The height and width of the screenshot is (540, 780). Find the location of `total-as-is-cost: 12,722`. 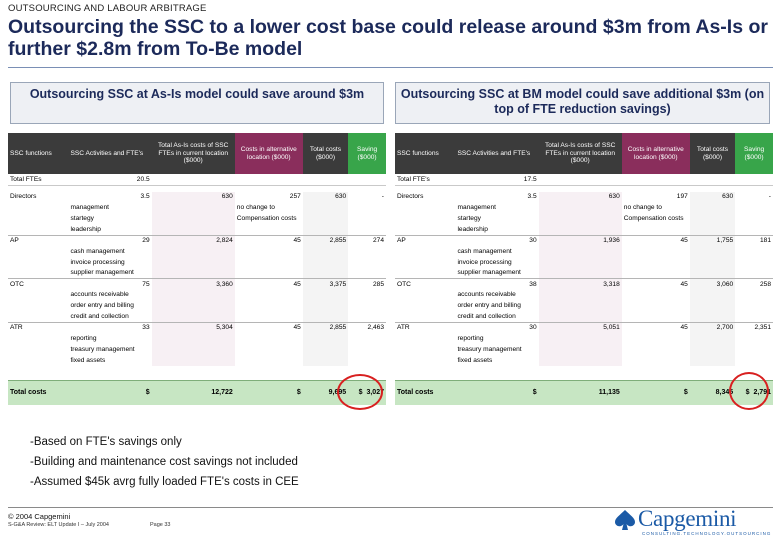

total-as-is-cost: 12,722 is located at coordinates (193, 392).